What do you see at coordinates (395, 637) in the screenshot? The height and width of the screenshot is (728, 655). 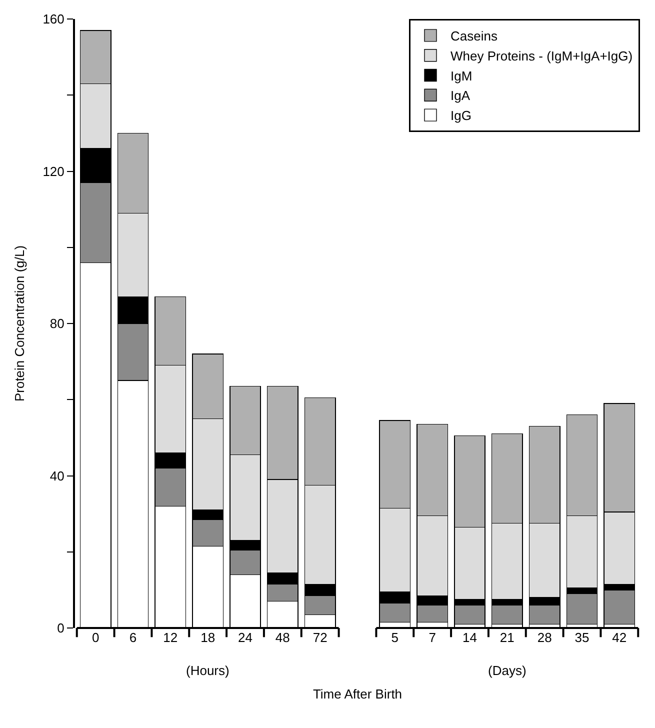 I see `x-tick-label: 5` at bounding box center [395, 637].